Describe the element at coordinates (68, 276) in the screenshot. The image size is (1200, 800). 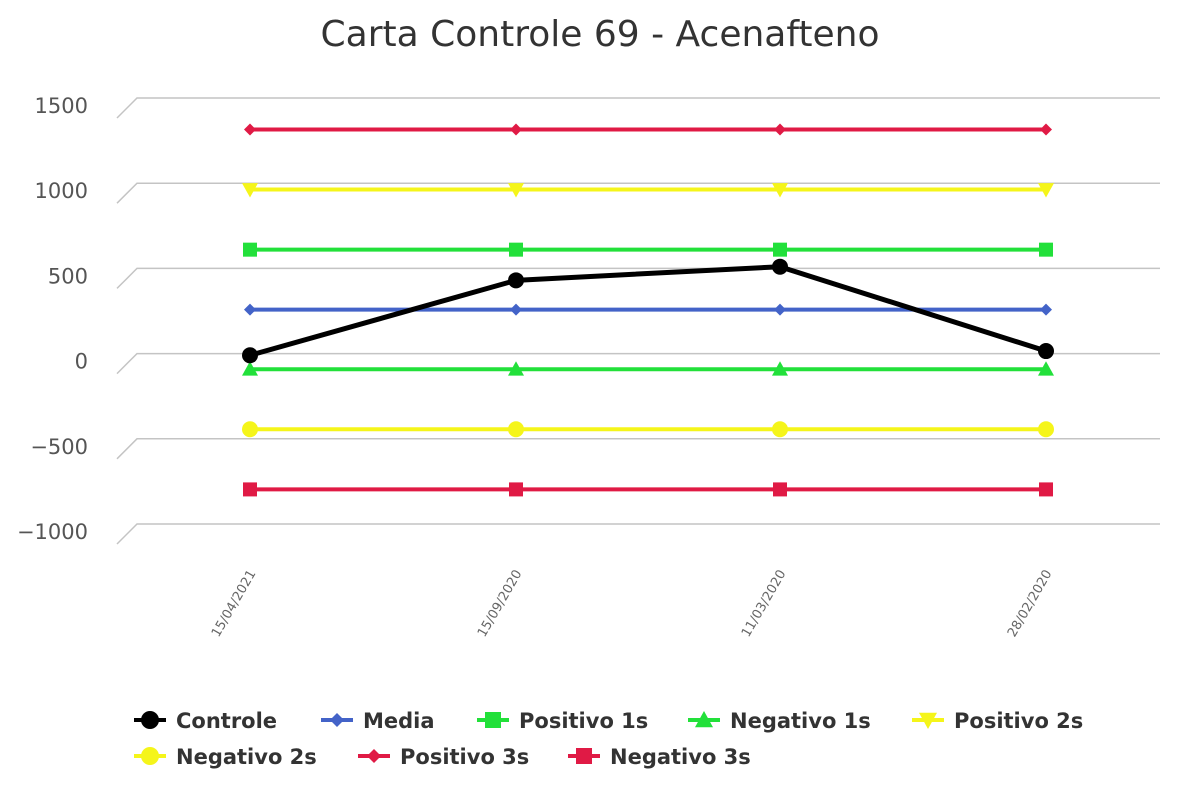
I see `y-tick-label: 500` at that location.